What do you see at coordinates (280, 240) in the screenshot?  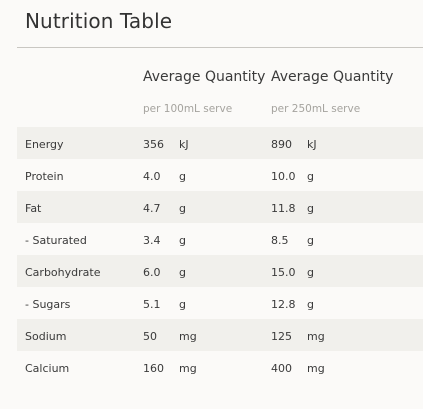 I see `value-per-250ml: 8.5` at bounding box center [280, 240].